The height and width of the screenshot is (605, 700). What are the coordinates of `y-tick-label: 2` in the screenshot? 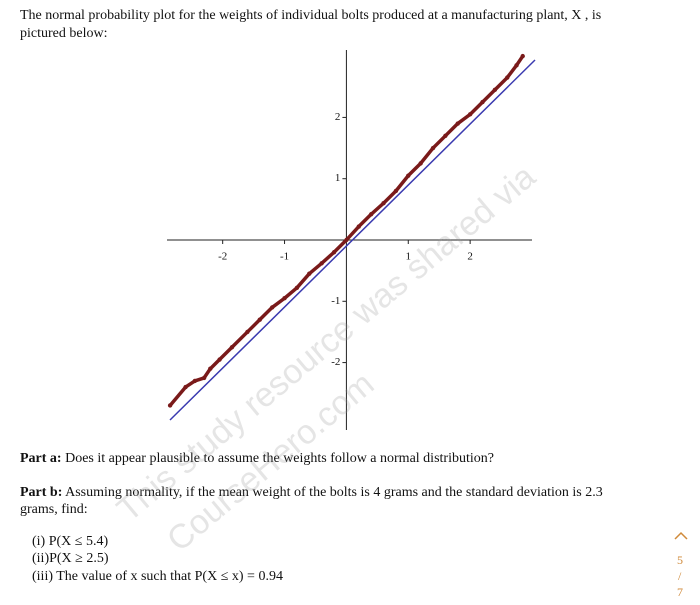 It's located at (338, 117).